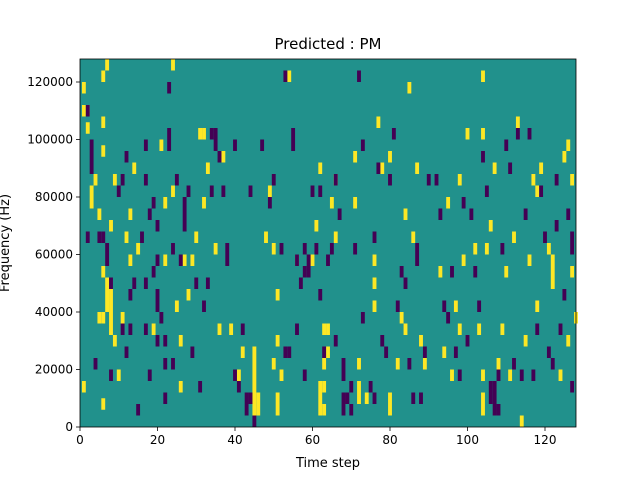 The width and height of the screenshot is (640, 480). I want to click on y-tick-label: 60000, so click(54, 255).